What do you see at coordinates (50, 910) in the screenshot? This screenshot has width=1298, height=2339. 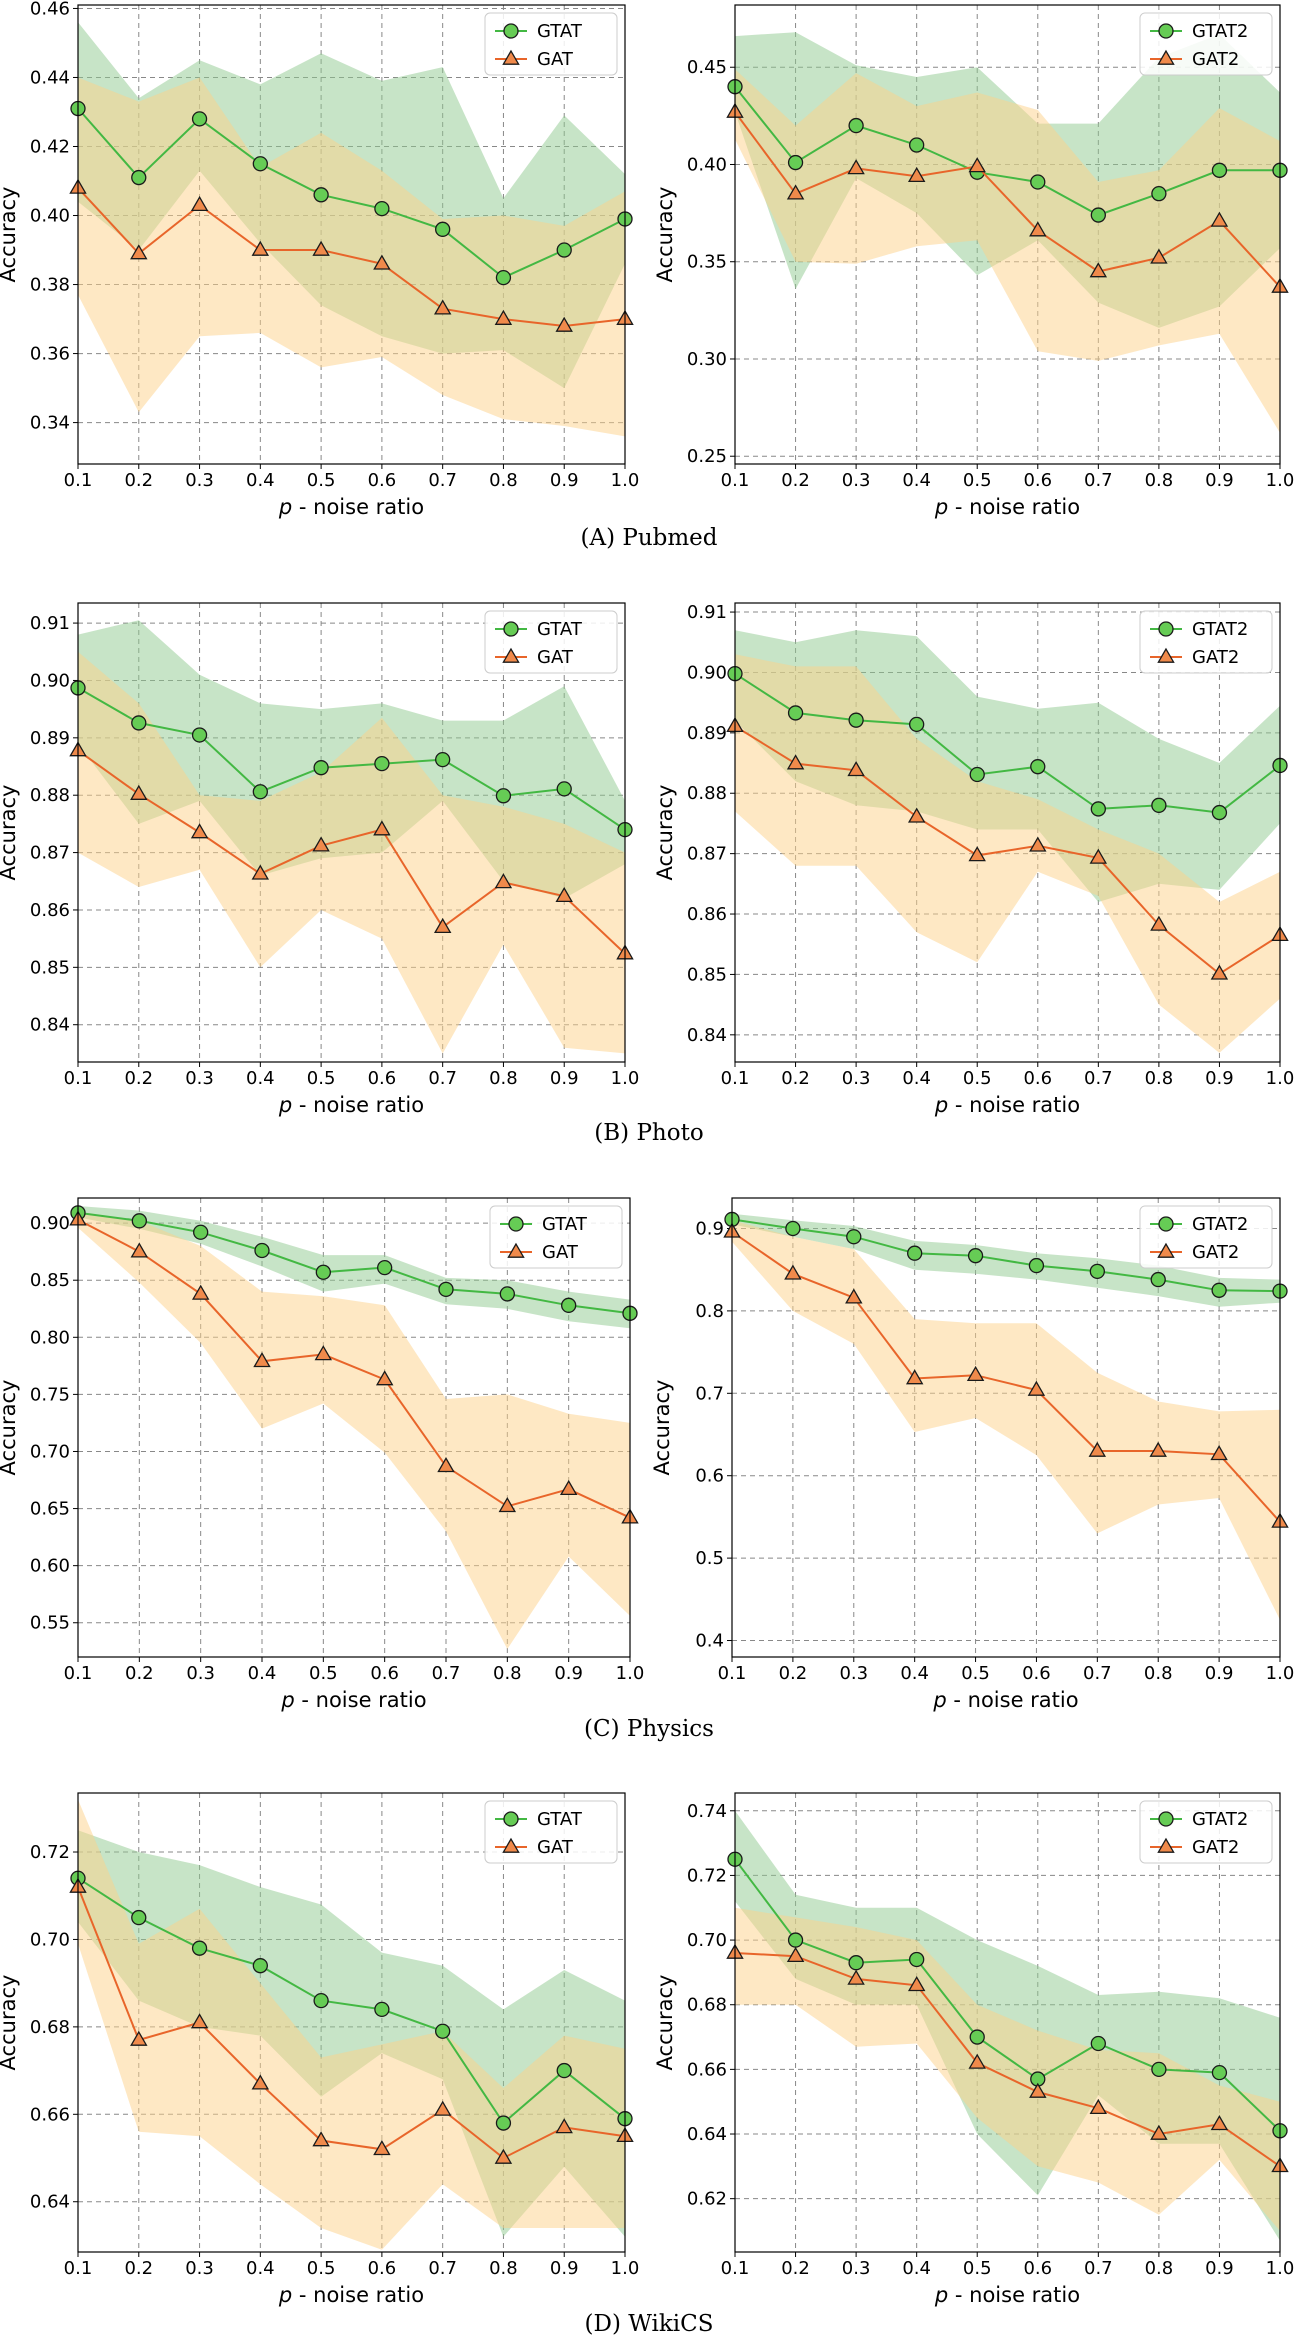 I see `y-tick-label: 0.86` at bounding box center [50, 910].